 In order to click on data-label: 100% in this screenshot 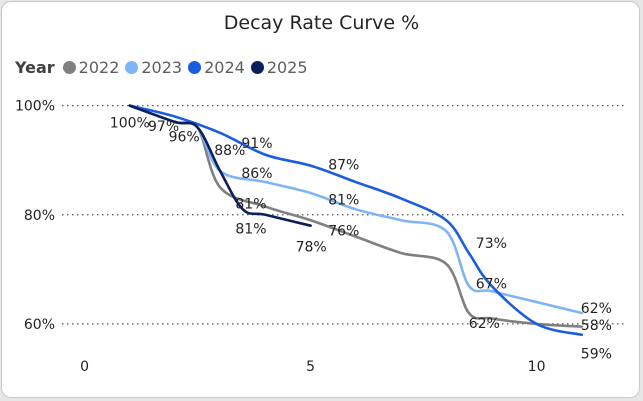, I will do `click(130, 124)`.